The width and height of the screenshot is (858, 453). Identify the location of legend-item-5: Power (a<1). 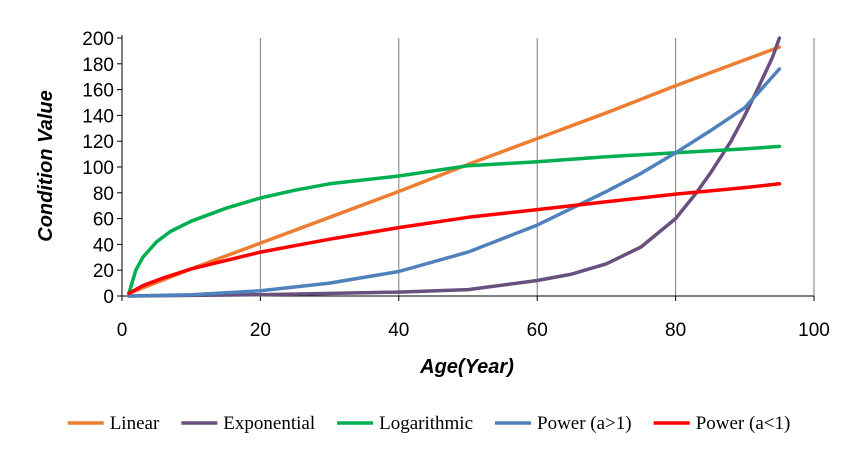
(722, 423).